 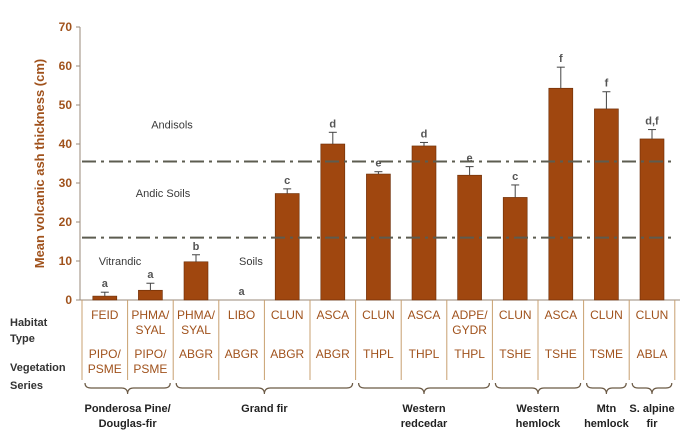 What do you see at coordinates (66, 222) in the screenshot?
I see `y-tick-label: 20` at bounding box center [66, 222].